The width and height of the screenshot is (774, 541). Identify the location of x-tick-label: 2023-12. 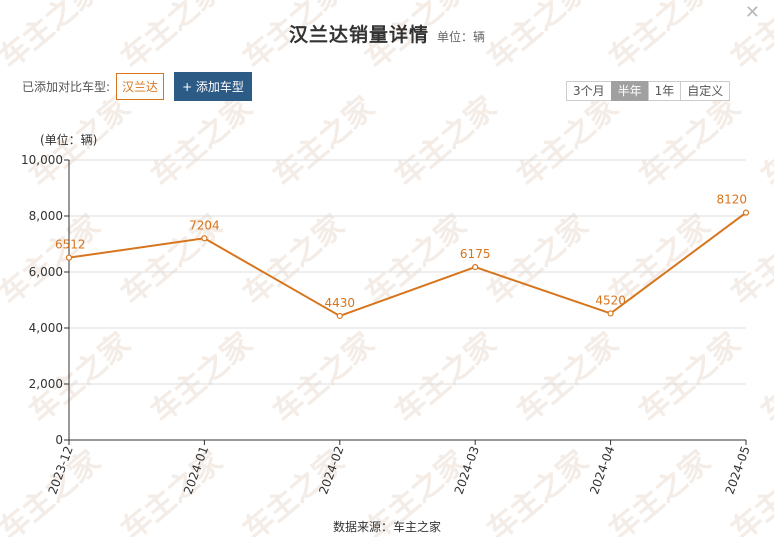
(61, 470).